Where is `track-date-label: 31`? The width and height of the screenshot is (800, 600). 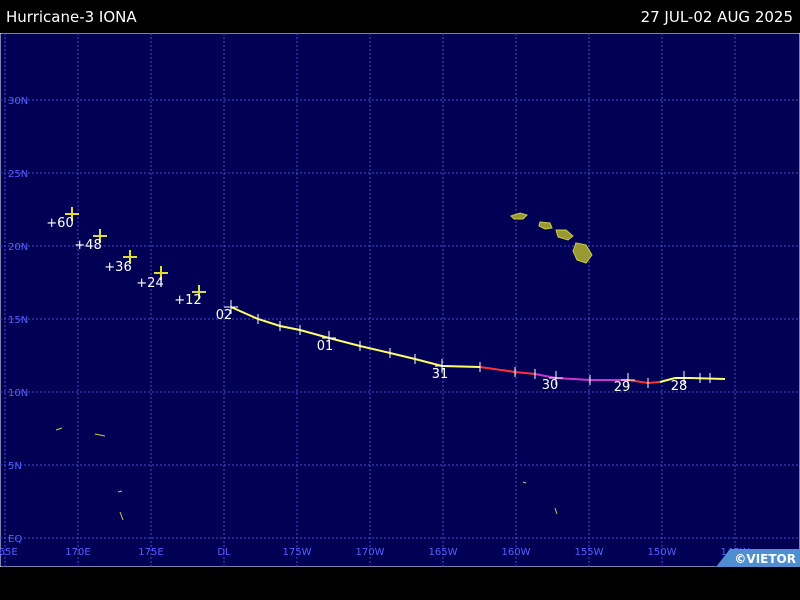
track-date-label: 31 is located at coordinates (440, 374).